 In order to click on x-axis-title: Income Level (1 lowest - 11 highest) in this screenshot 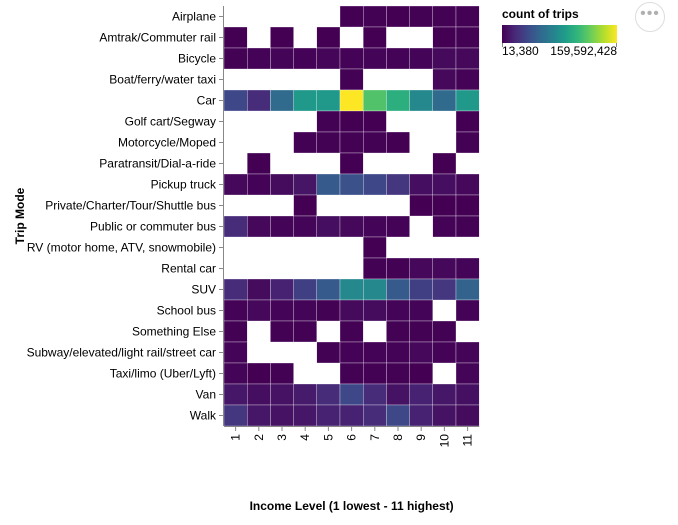, I will do `click(352, 506)`.